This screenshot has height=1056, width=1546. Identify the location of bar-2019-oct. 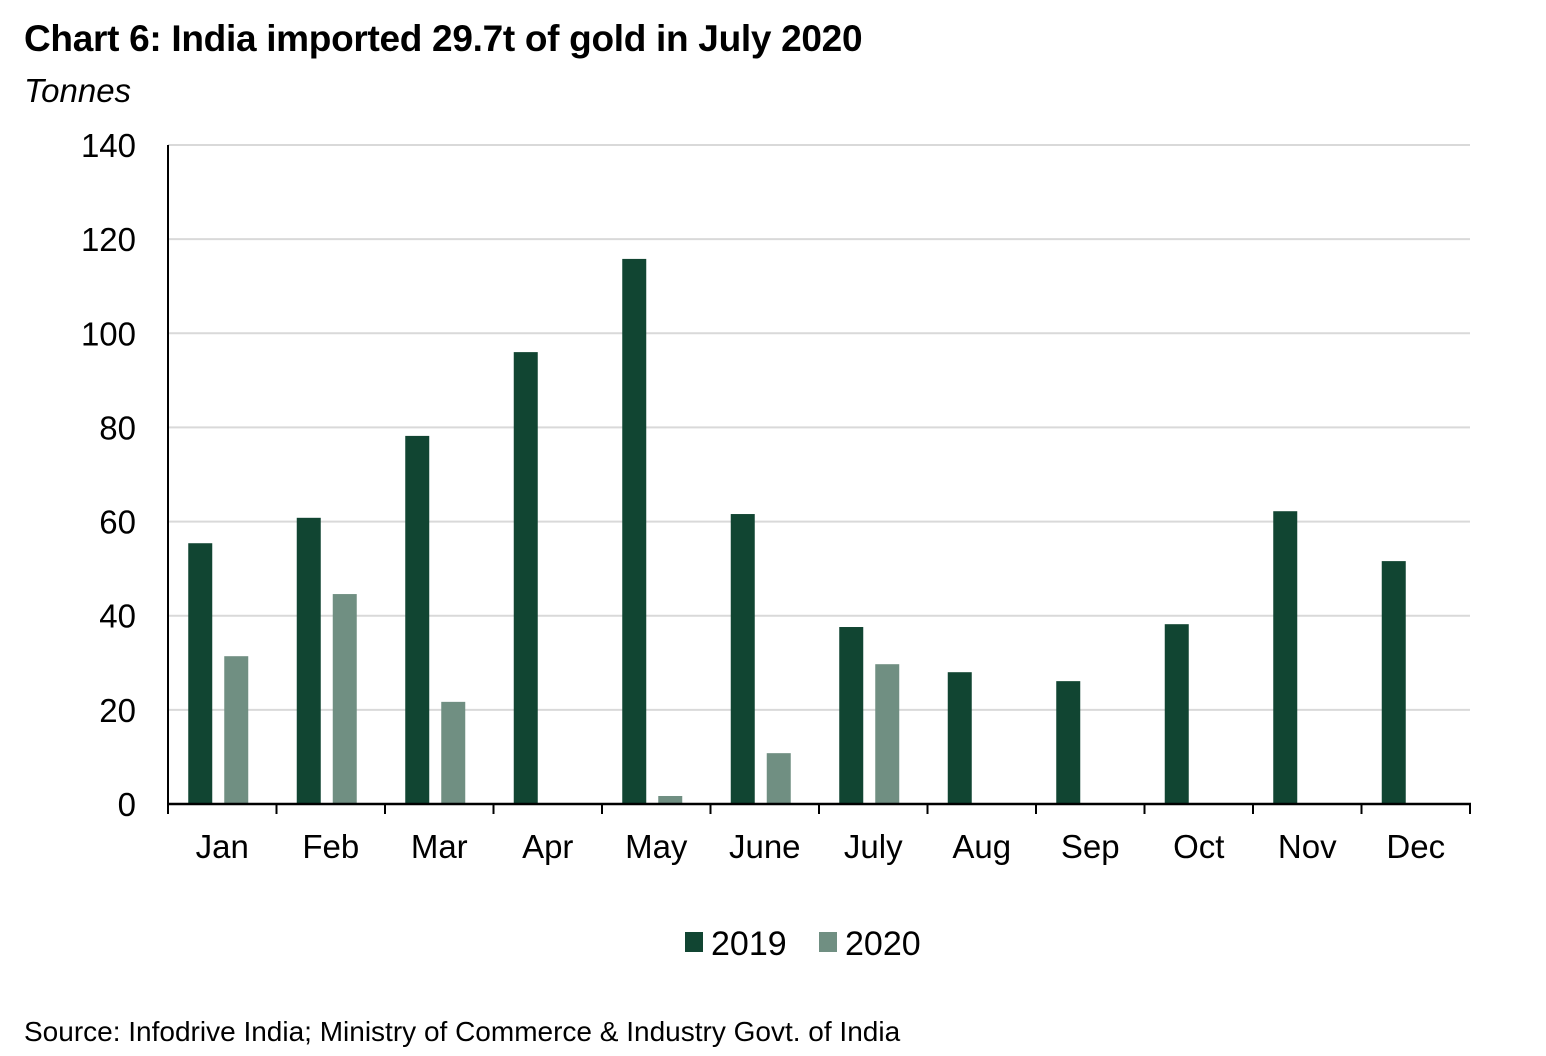
(1176, 714).